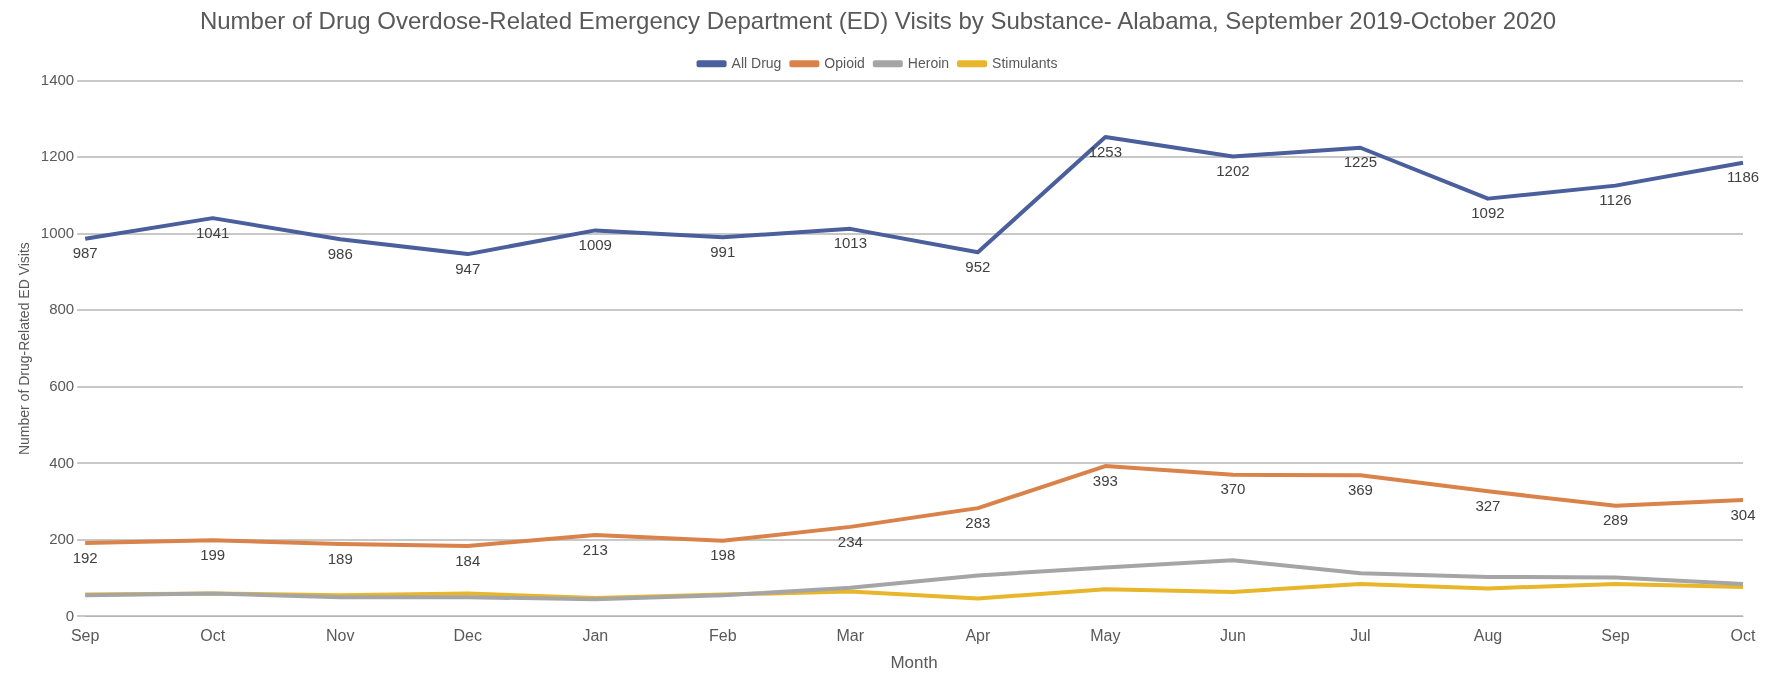 This screenshot has width=1787, height=691. Describe the element at coordinates (340, 253) in the screenshot. I see `data-label: 986` at that location.